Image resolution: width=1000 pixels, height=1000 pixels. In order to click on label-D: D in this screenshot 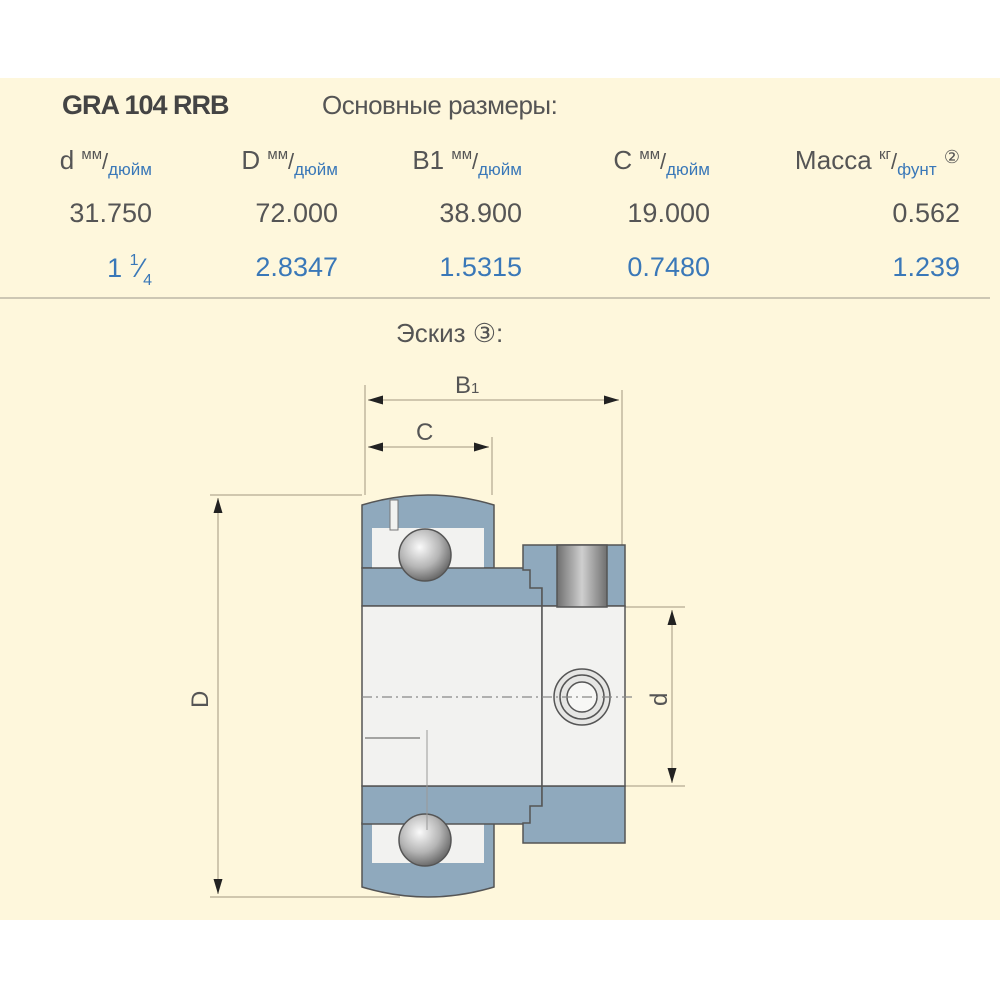, I will do `click(200, 699)`.